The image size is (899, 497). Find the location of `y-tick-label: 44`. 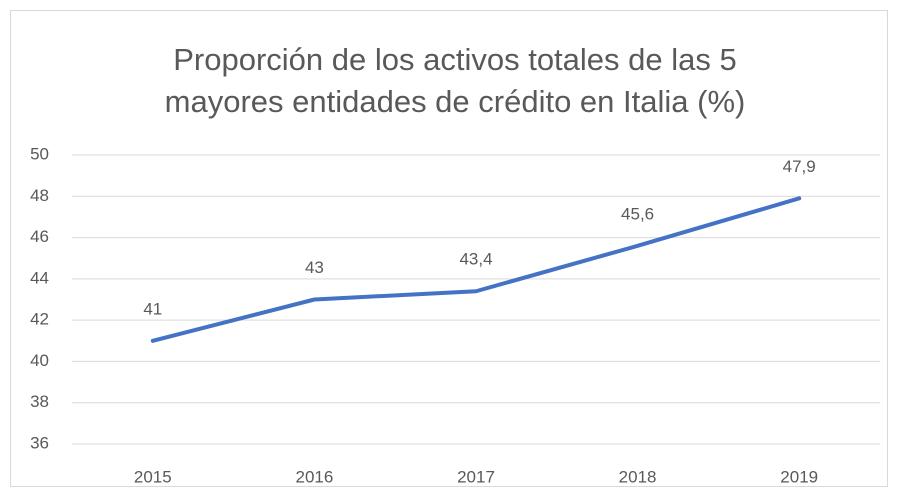

y-tick-label: 44 is located at coordinates (39, 277).